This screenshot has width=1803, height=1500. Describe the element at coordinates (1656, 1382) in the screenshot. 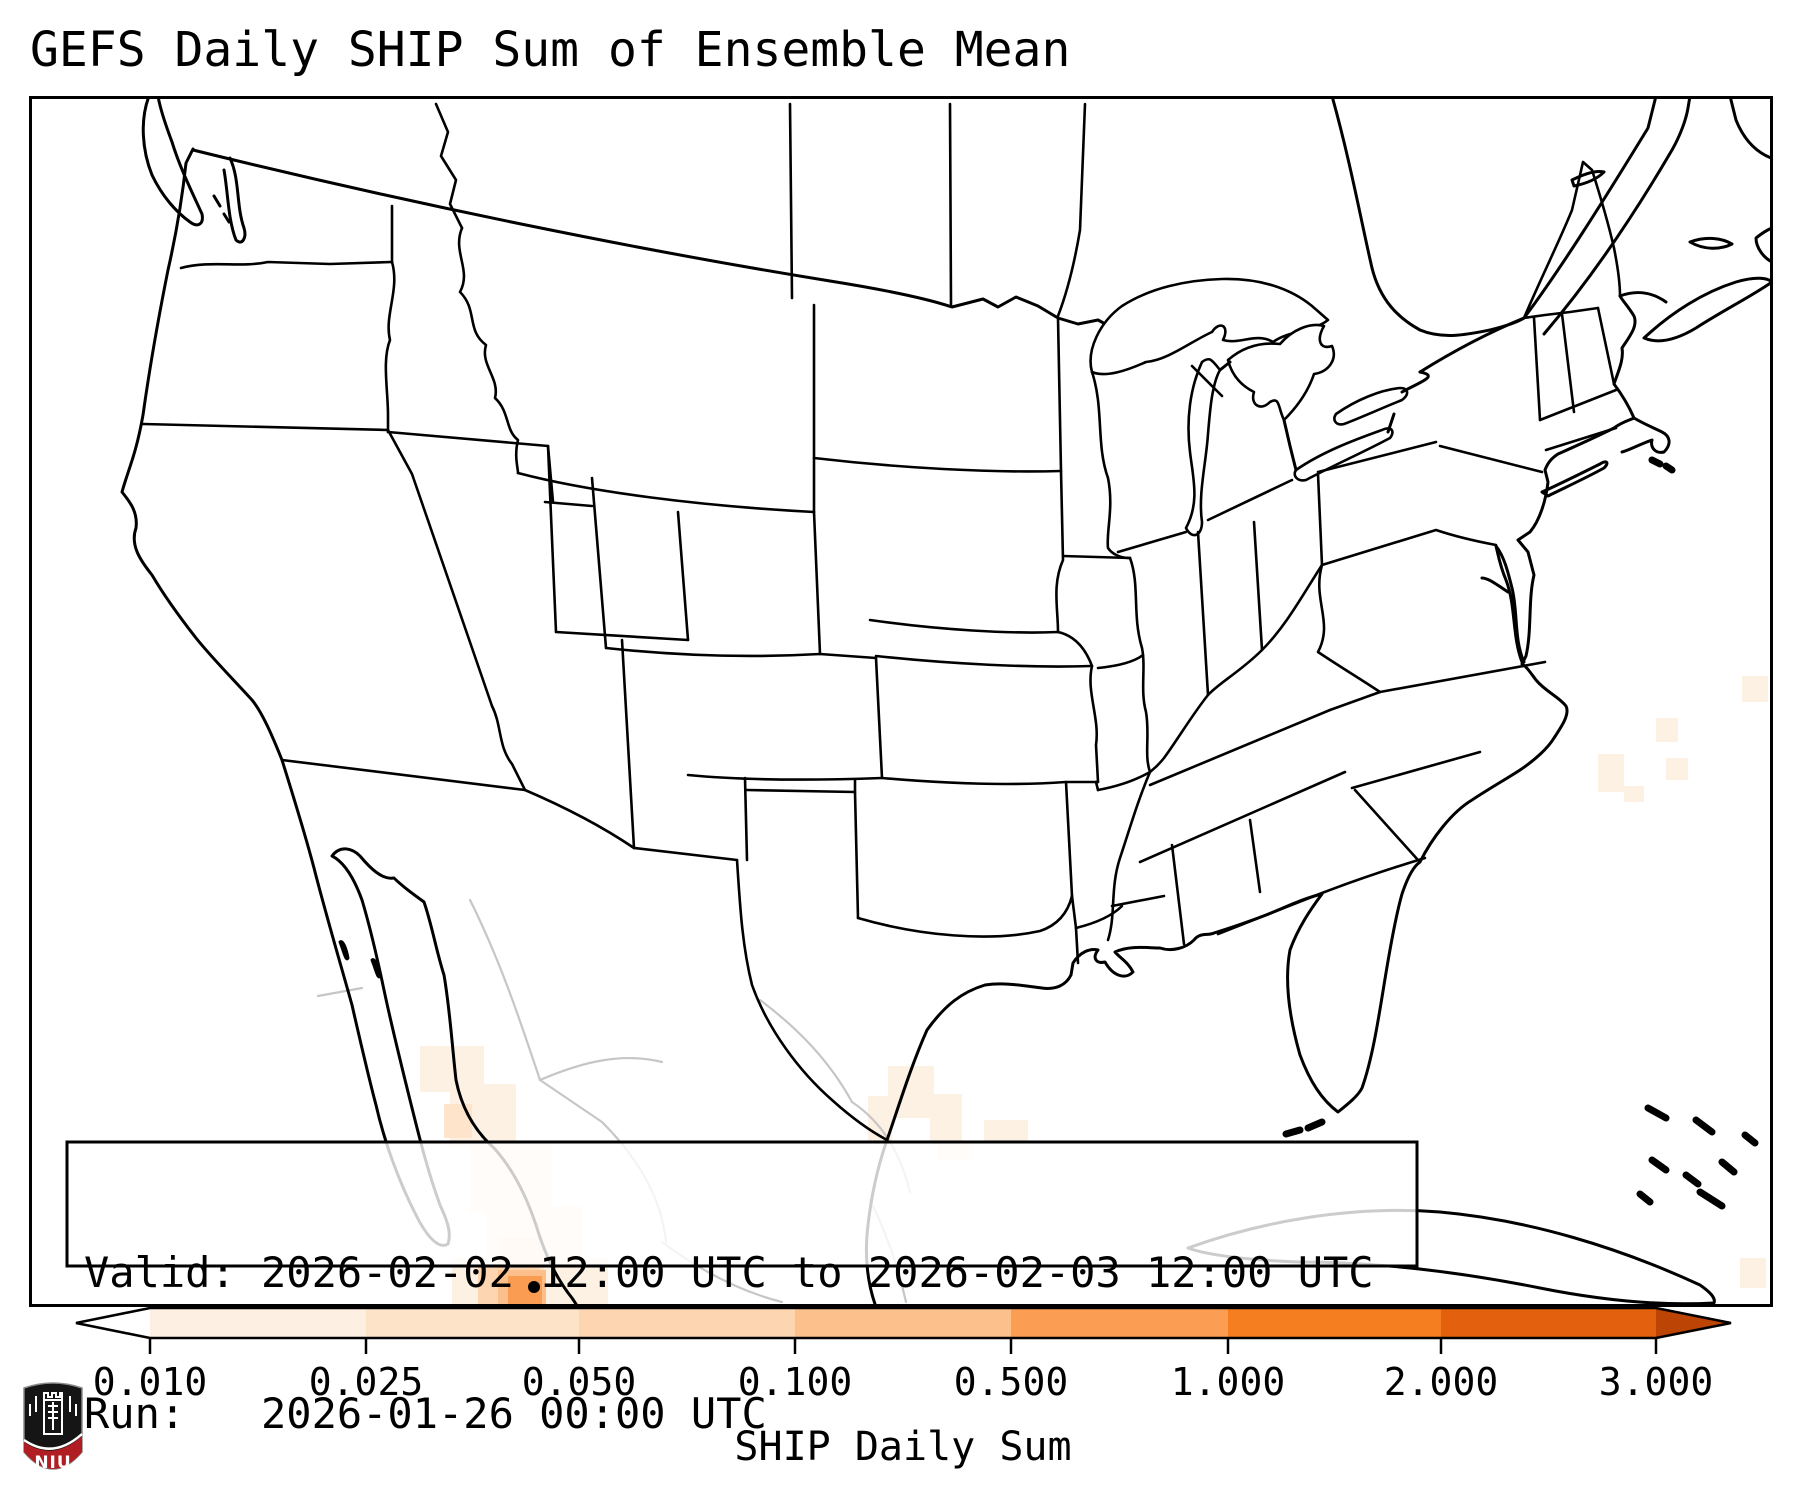

I see `colorbar-tick-label: 3.000` at that location.